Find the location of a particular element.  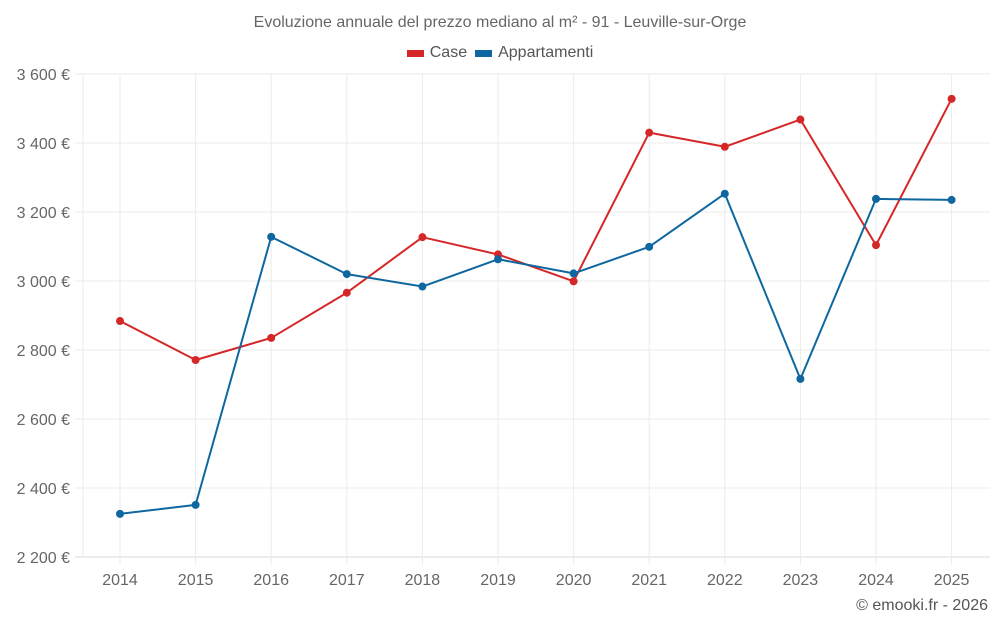

legend-item-case: Case is located at coordinates (437, 53).